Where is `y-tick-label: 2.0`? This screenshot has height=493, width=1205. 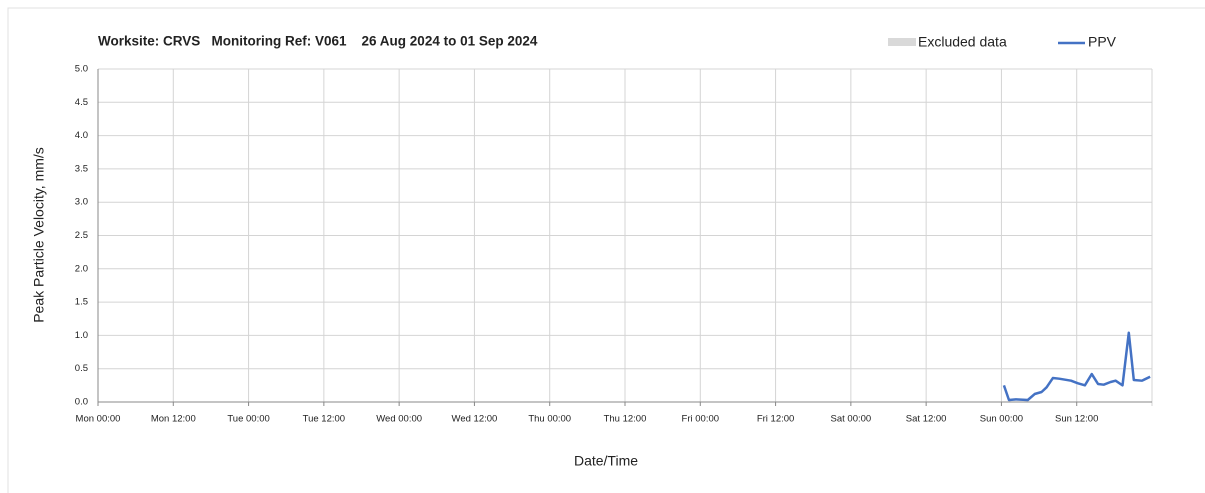
y-tick-label: 2.0 is located at coordinates (81, 268).